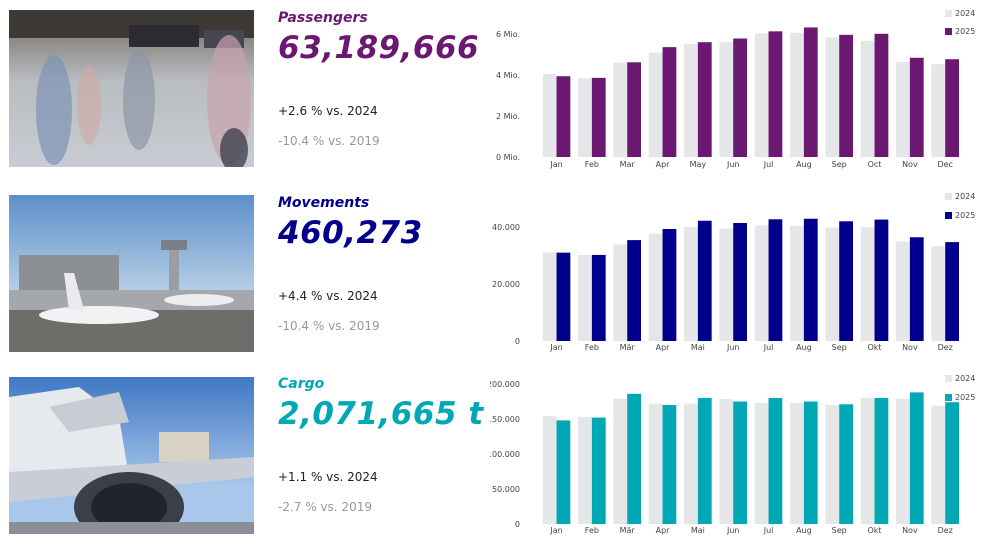 The image size is (1000, 555). Describe the element at coordinates (875, 530) in the screenshot. I see `x-tick-label: Okt` at that location.